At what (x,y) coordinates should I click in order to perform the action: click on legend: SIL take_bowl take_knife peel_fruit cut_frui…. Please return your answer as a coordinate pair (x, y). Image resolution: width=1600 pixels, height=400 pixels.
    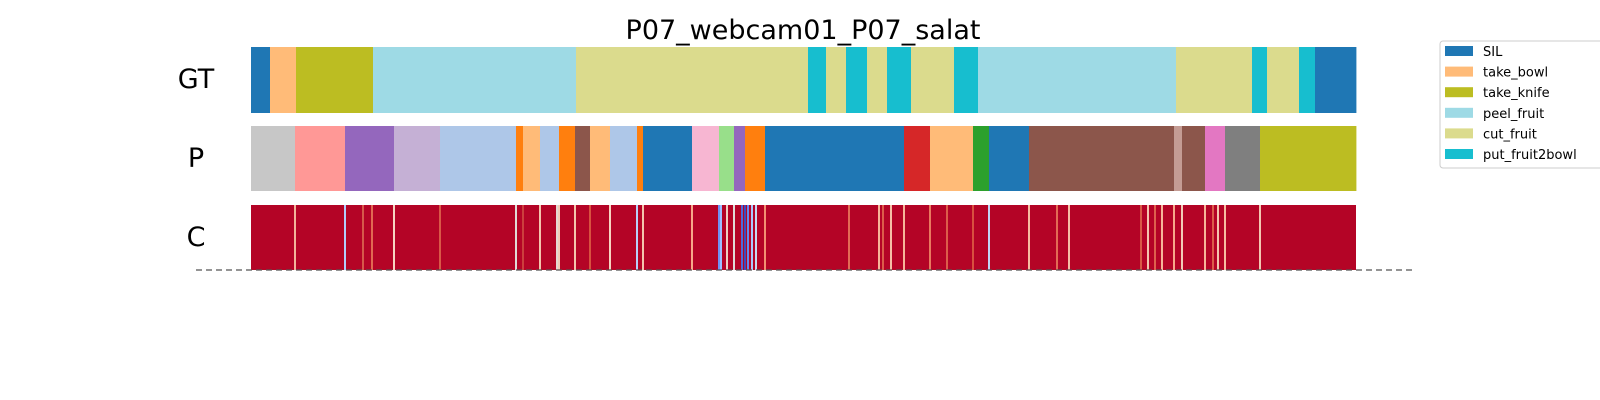
    Looking at the image, I should click on (1519, 104).